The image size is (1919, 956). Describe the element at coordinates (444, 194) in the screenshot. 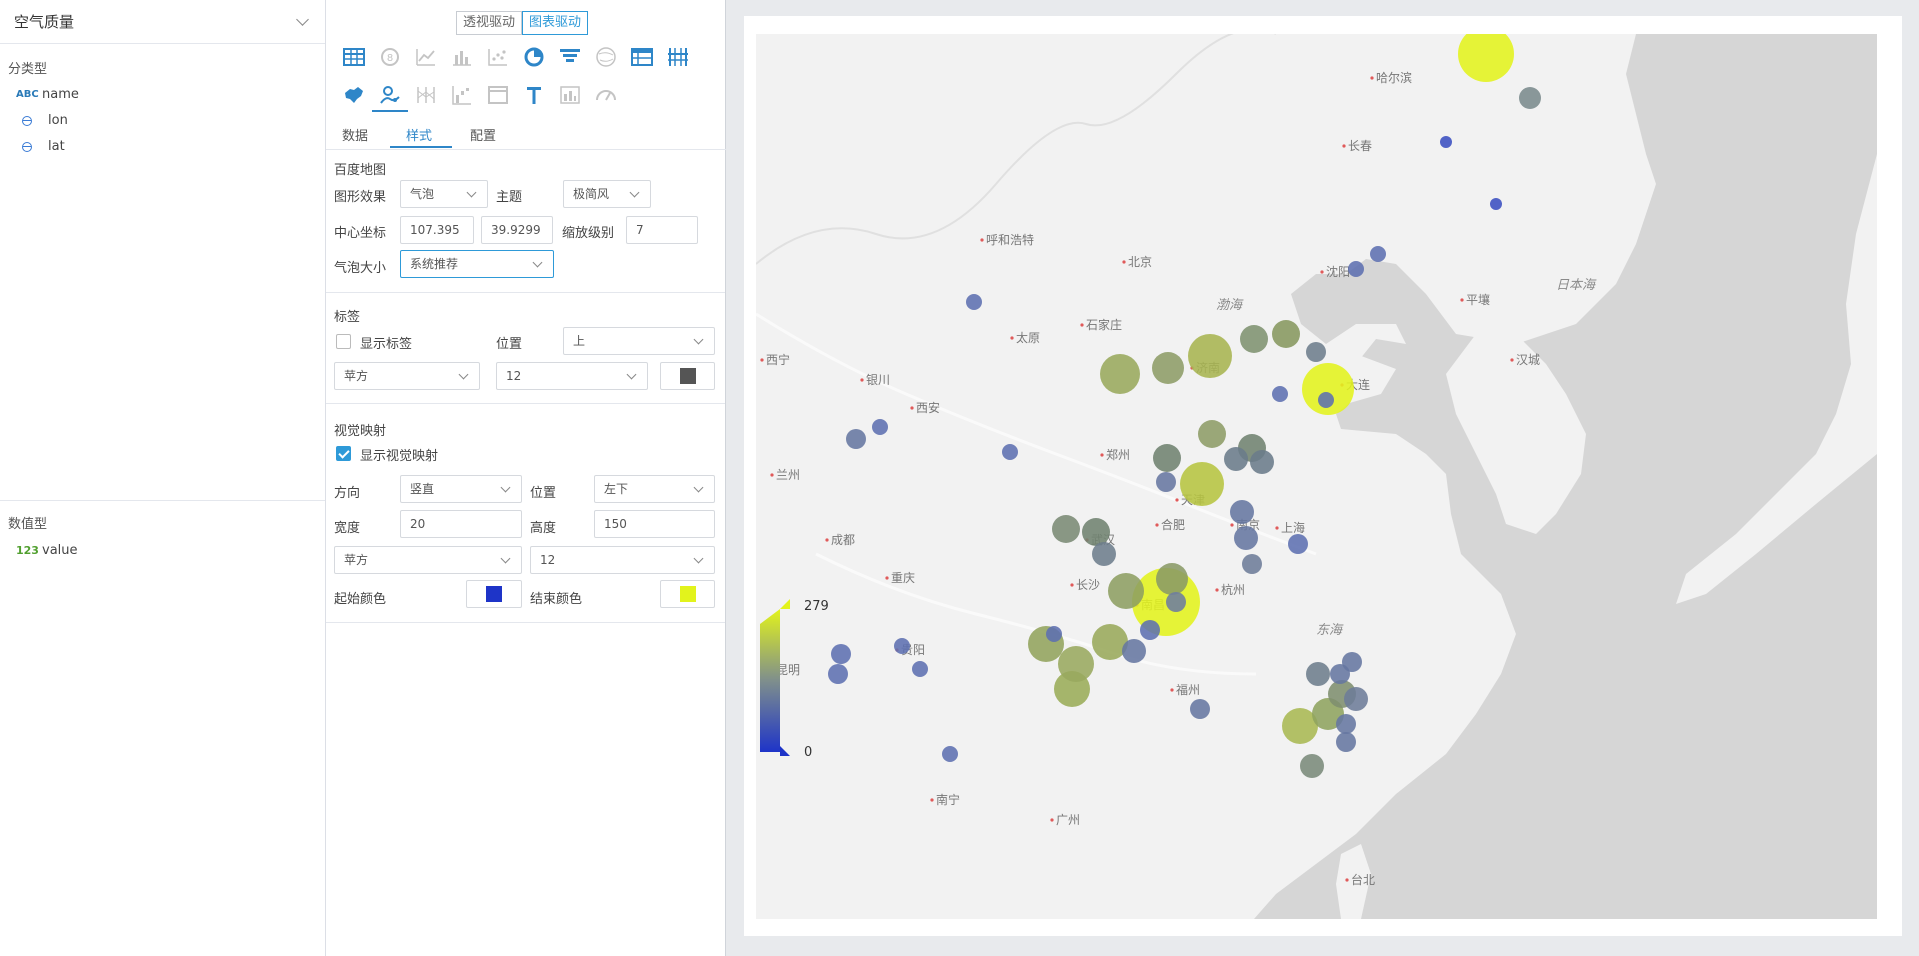

I see `effect-select: 气泡` at that location.